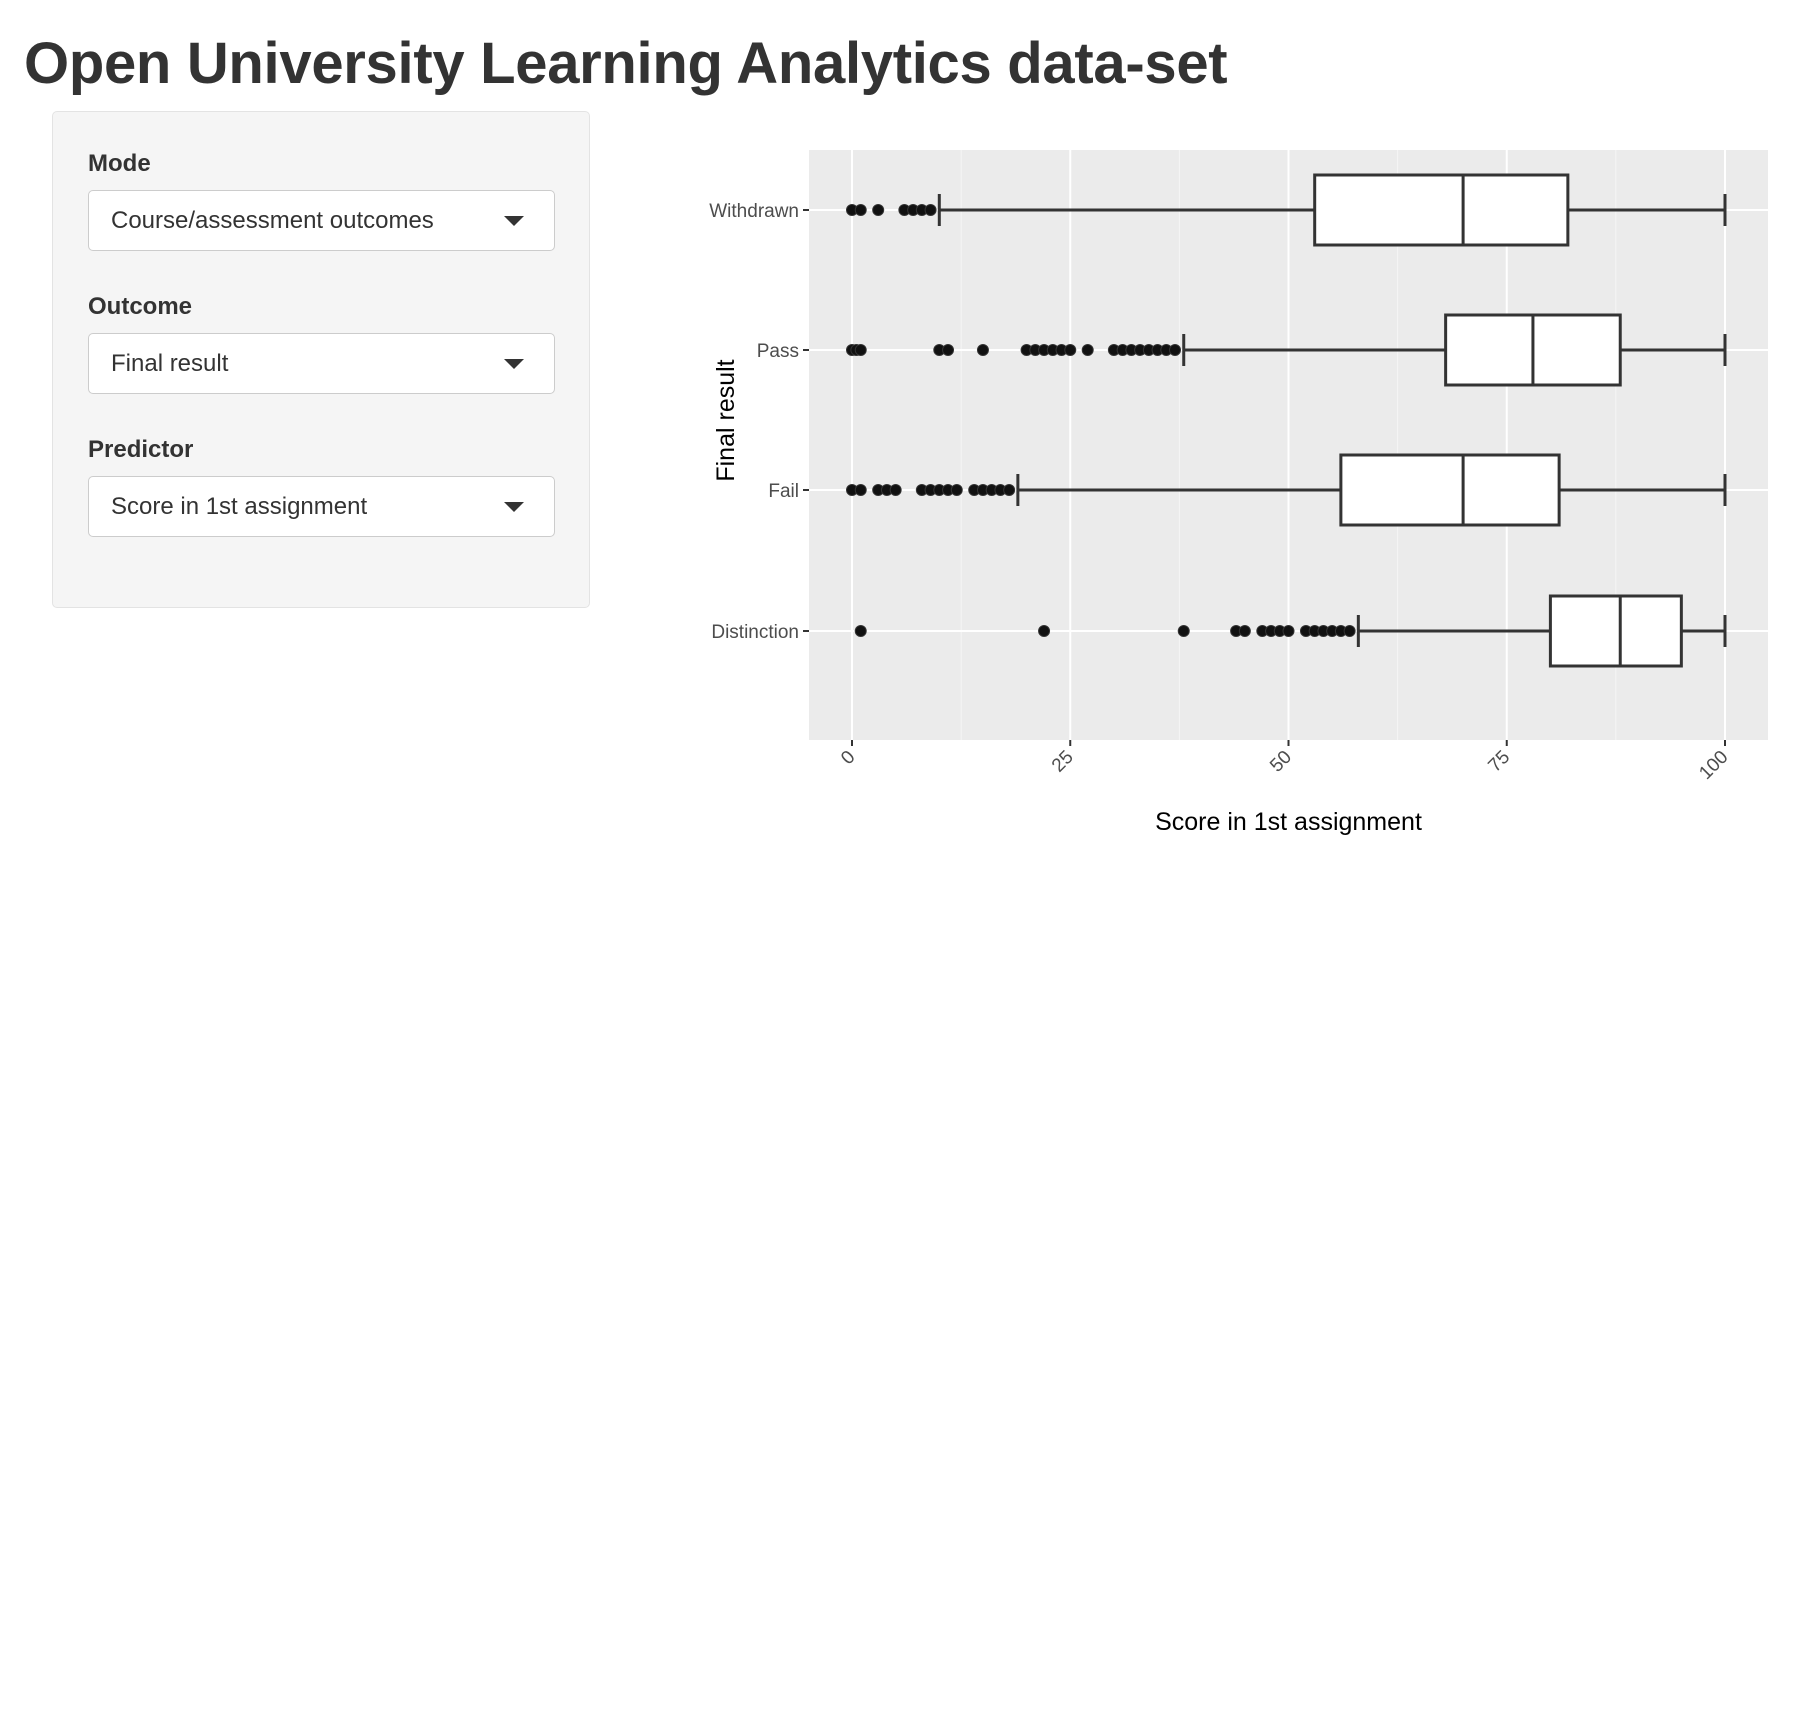 The height and width of the screenshot is (1724, 1810). I want to click on x-tick-label: 100, so click(1713, 765).